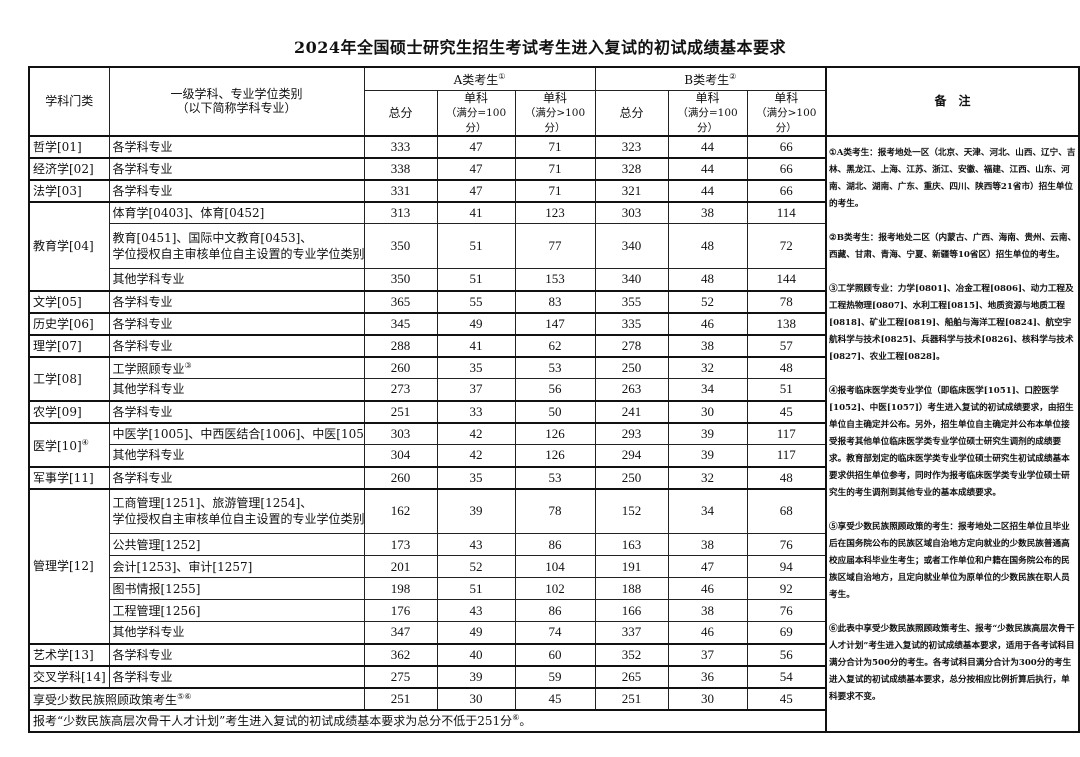 The height and width of the screenshot is (757, 1080). Describe the element at coordinates (400, 168) in the screenshot. I see `score-a-total: 338` at that location.